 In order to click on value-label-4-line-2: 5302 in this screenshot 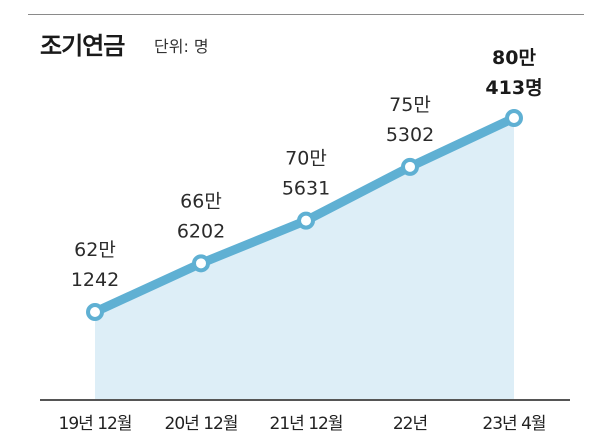, I will do `click(410, 135)`.